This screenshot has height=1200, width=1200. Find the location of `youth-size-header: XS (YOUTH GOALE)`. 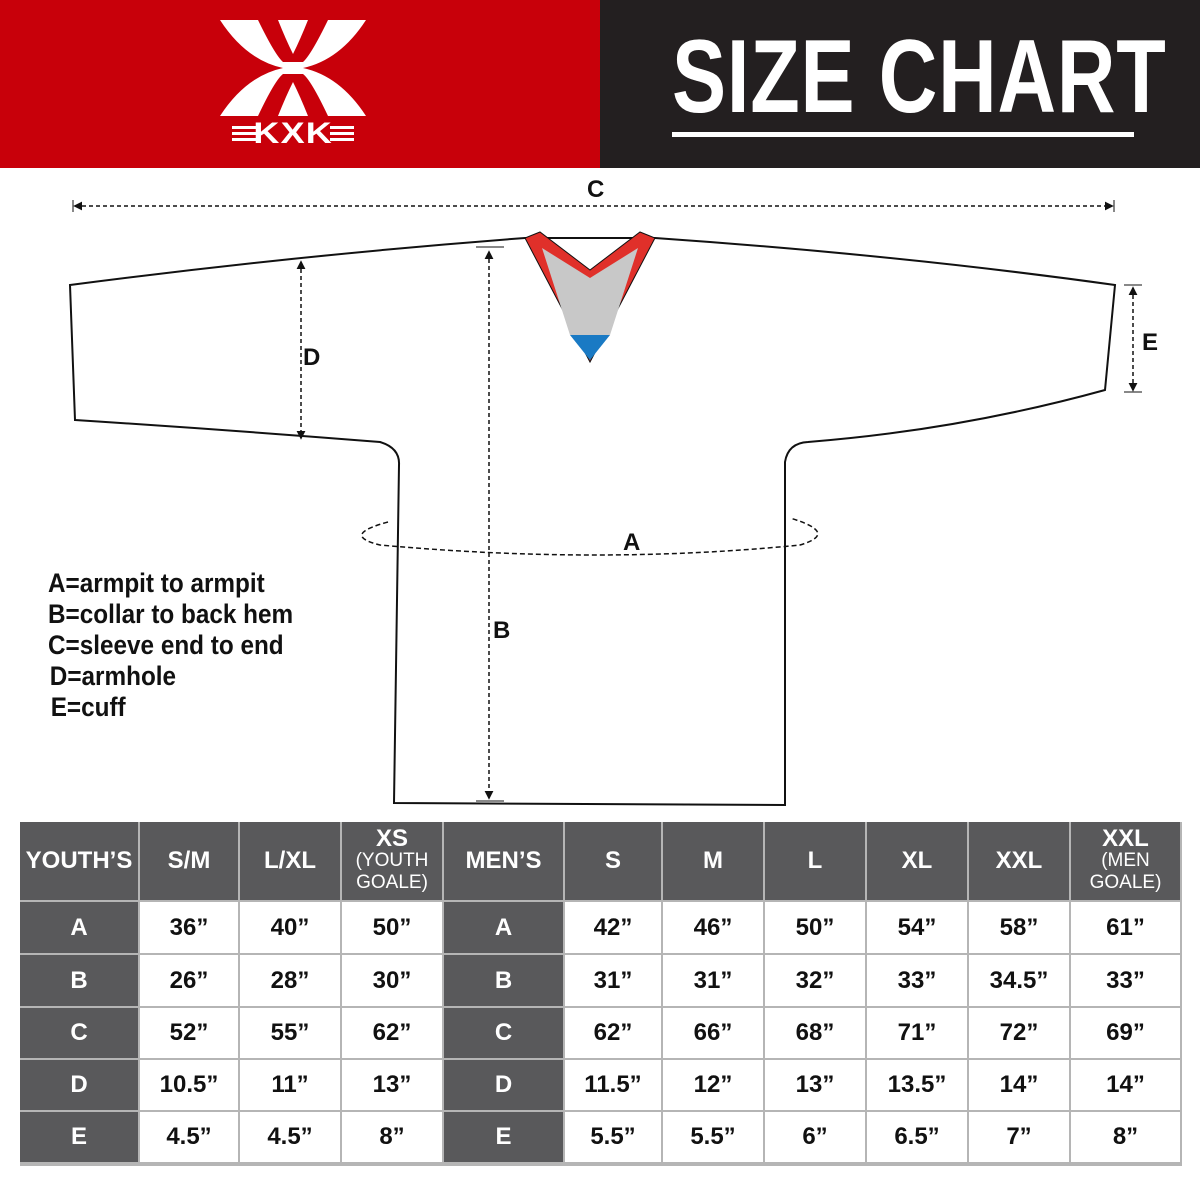

youth-size-header: XS (YOUTH GOALE) is located at coordinates (392, 861).